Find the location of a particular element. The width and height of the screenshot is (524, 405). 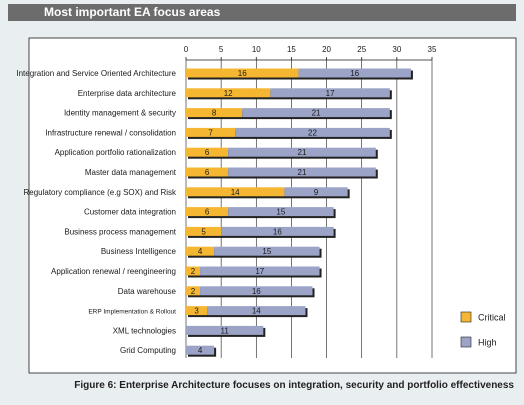

category-label: Regulatory compliance (e.g SOX) and Risk is located at coordinates (100, 192).